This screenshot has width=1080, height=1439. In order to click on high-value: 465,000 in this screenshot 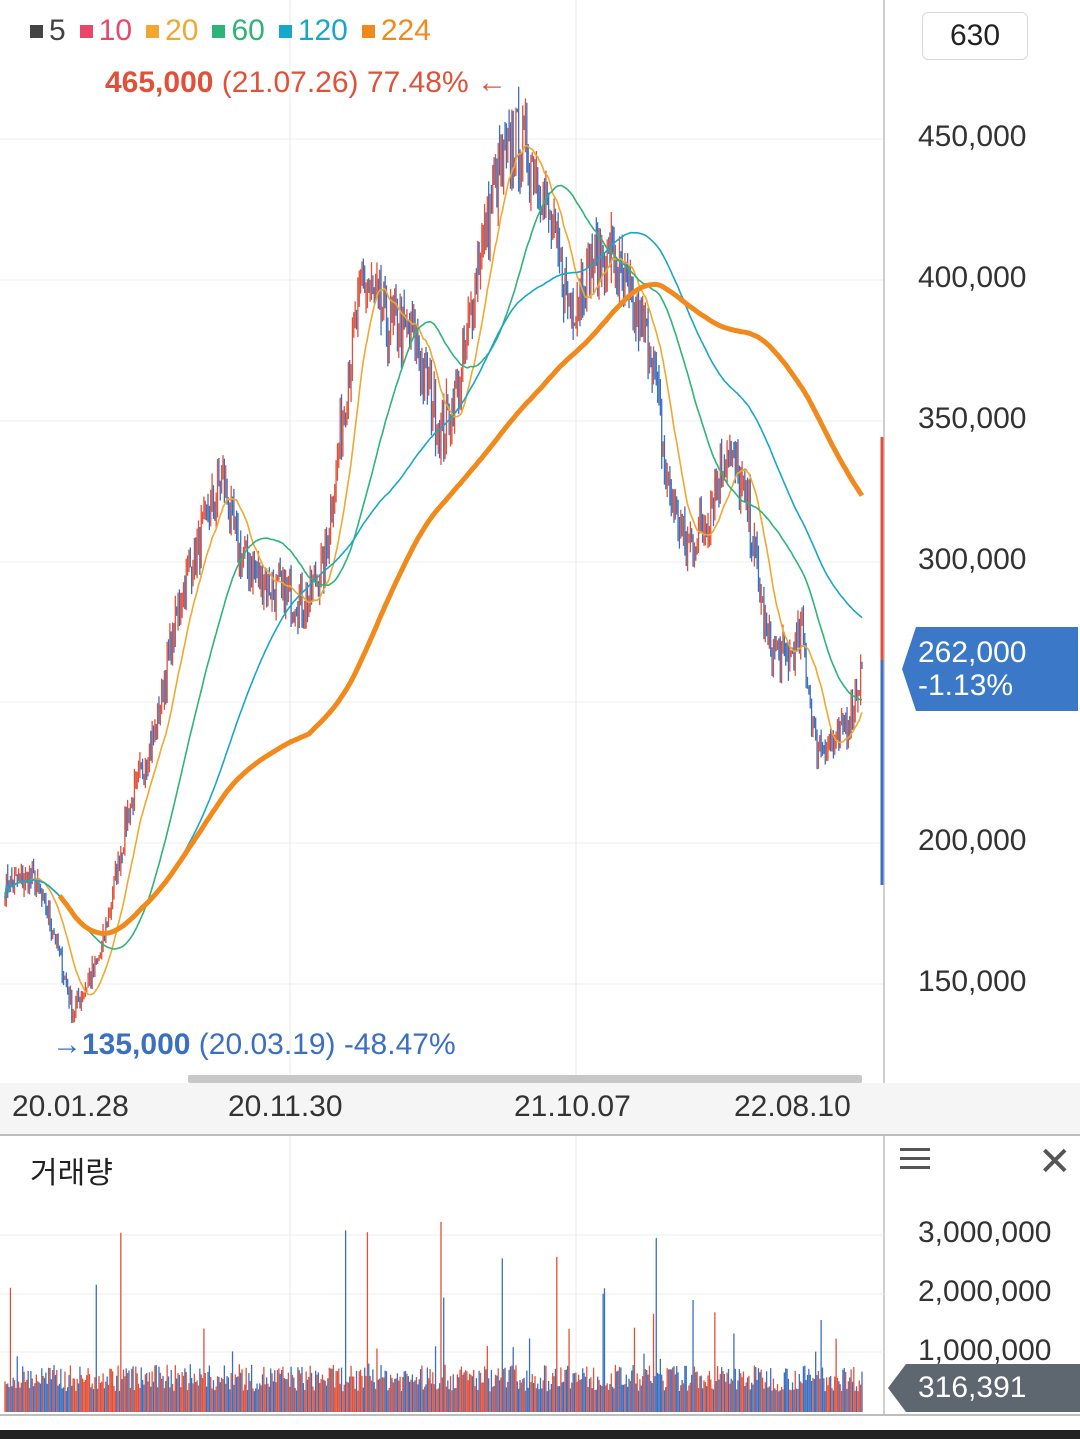, I will do `click(159, 82)`.